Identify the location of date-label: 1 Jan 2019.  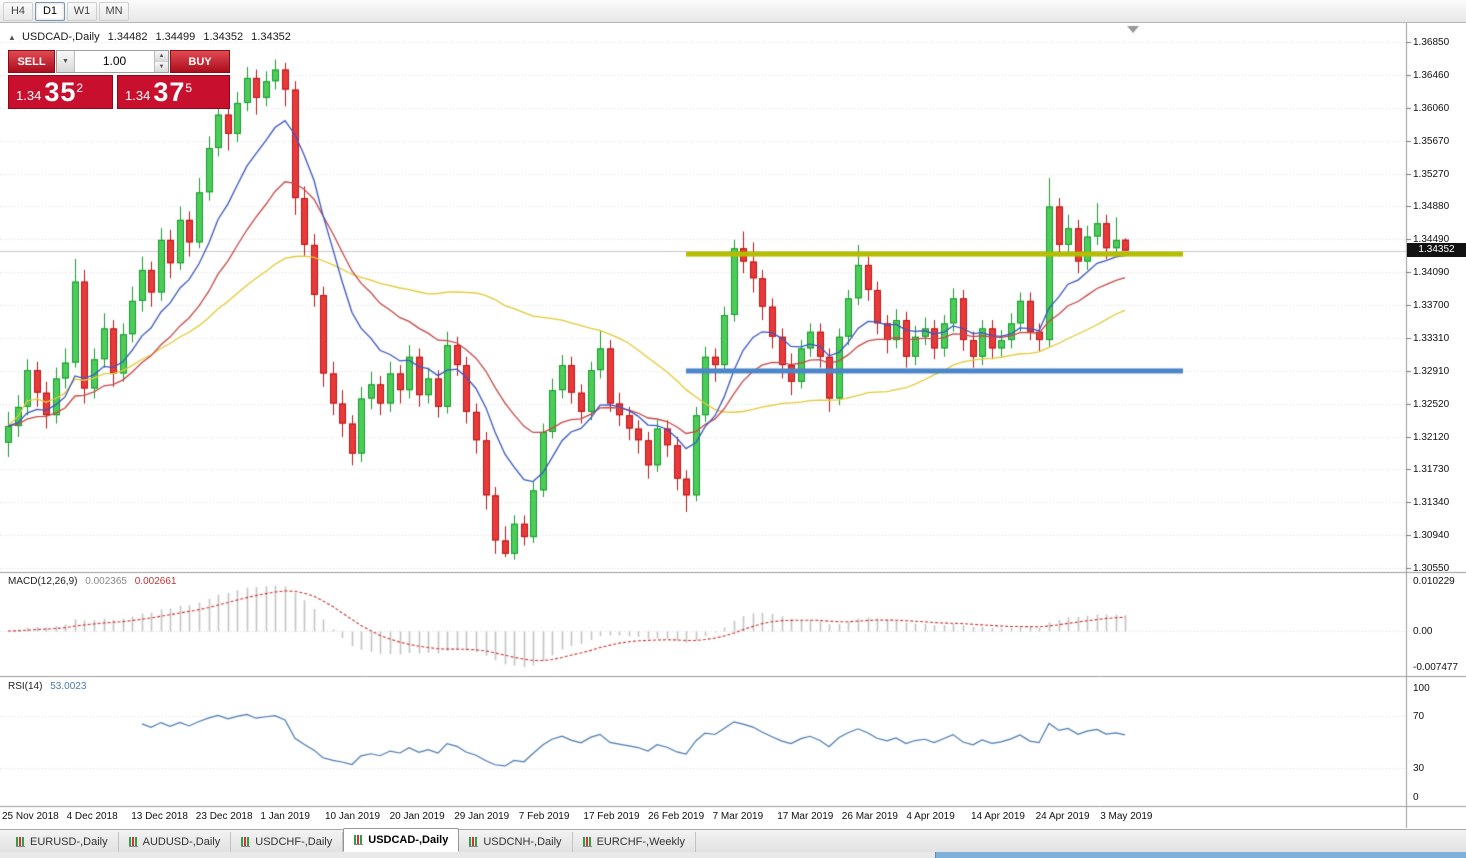
(285, 816).